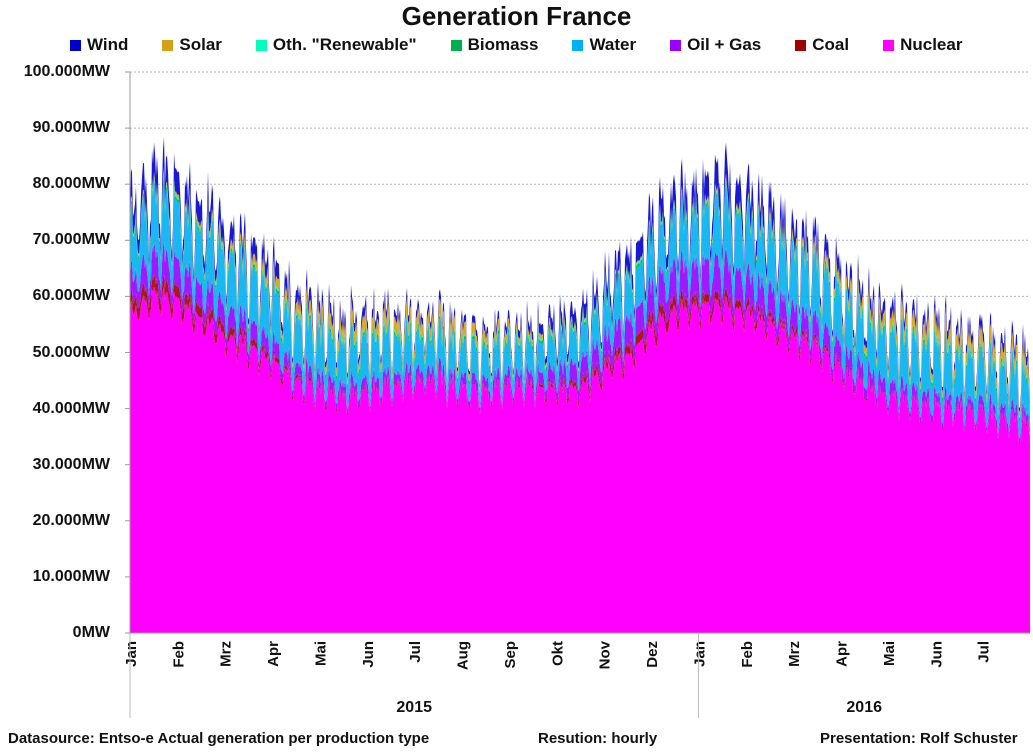  What do you see at coordinates (598, 738) in the screenshot?
I see `footer-resolution: Resution: hourly` at bounding box center [598, 738].